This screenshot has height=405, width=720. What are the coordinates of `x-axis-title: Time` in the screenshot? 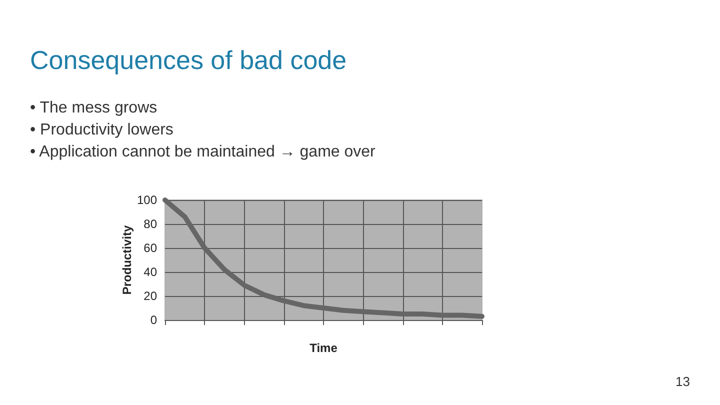 It's located at (324, 348).